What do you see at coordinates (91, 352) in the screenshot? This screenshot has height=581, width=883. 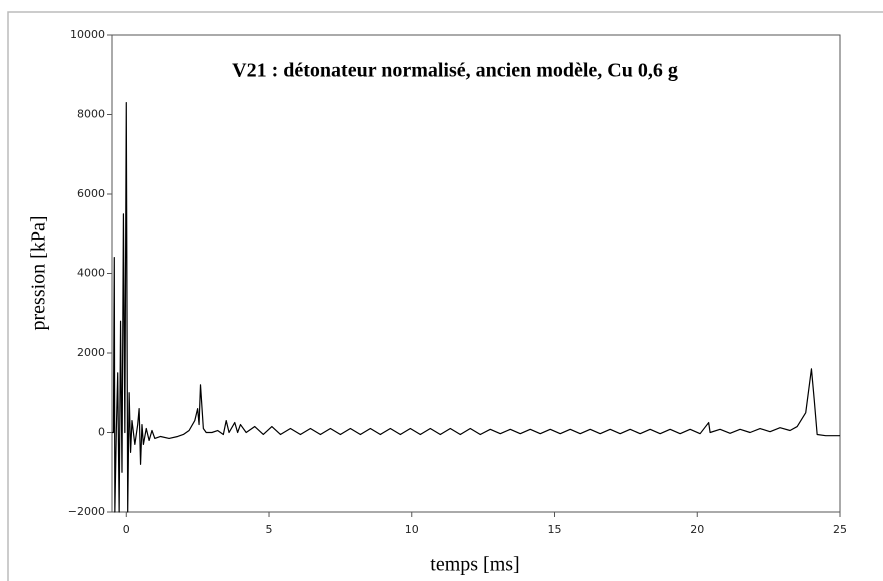 I see `y-tick-label: 2000` at bounding box center [91, 352].